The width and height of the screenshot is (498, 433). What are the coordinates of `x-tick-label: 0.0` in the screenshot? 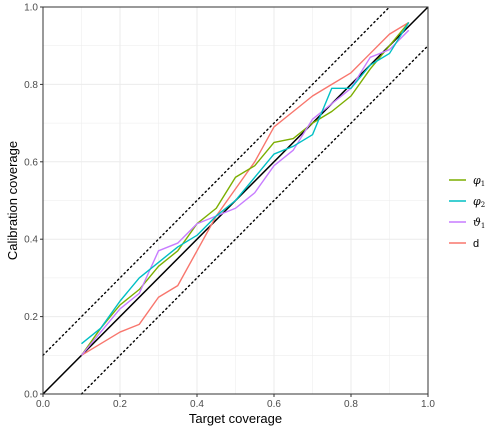 It's located at (43, 404).